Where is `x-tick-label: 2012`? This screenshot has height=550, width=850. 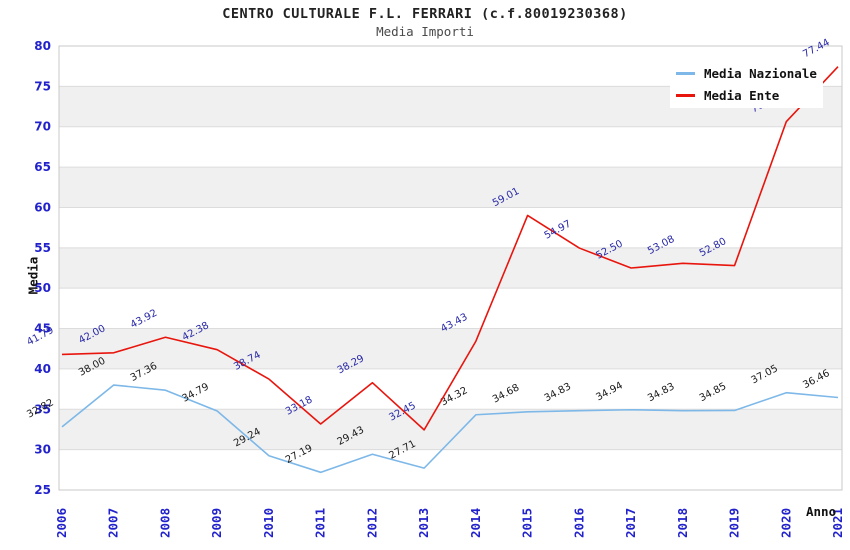
x-tick-label: 2012 is located at coordinates (371, 523).